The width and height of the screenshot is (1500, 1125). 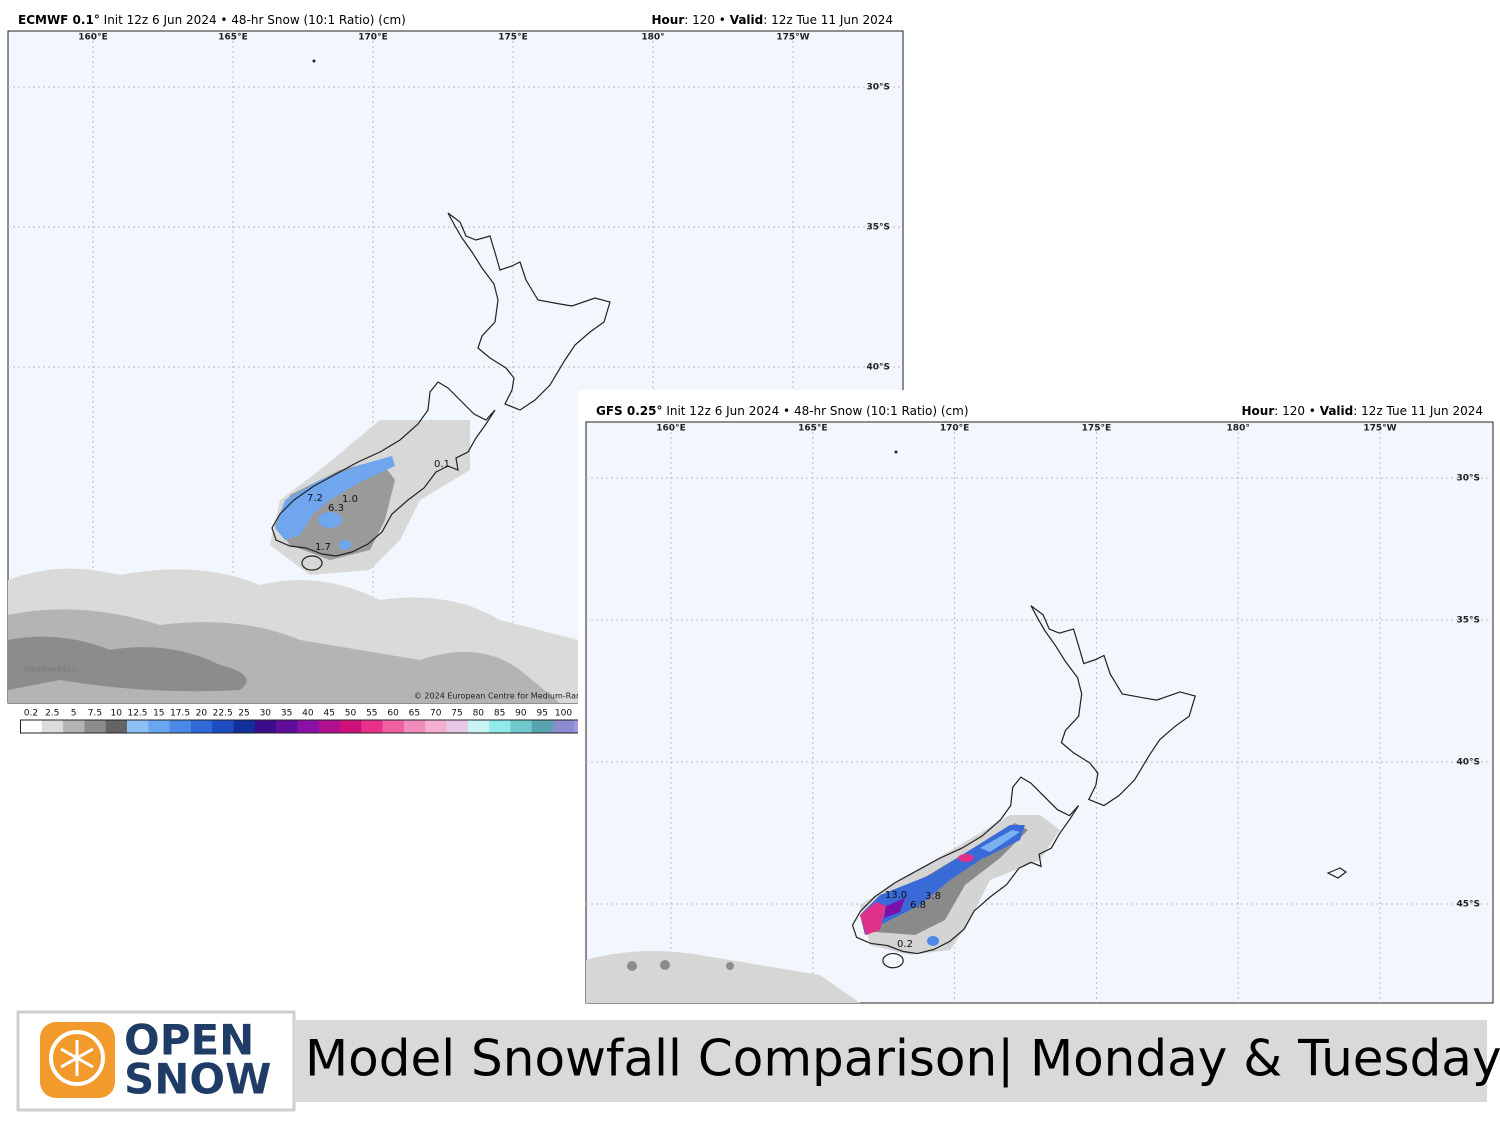 I want to click on colorbar-label: 0.2, so click(x=31, y=714).